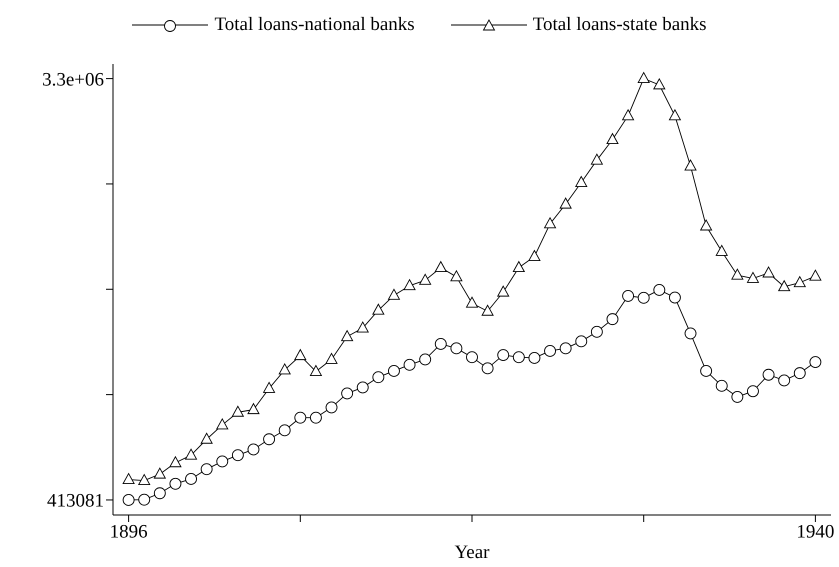 Image resolution: width=839 pixels, height=567 pixels. Describe the element at coordinates (472, 552) in the screenshot. I see `x-axis-title: Year` at that location.